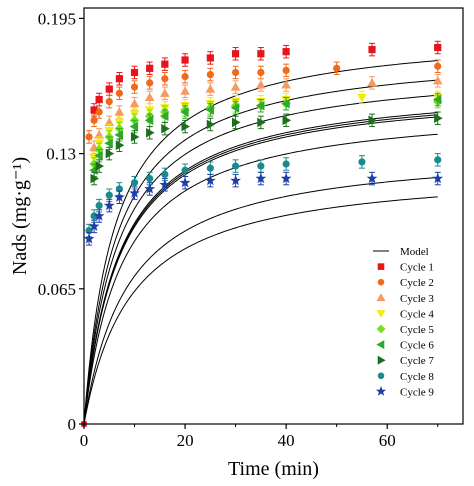 This screenshot has width=474, height=486. I want to click on y-axis-label: Nads (mg·g⁻¹), so click(20, 216).